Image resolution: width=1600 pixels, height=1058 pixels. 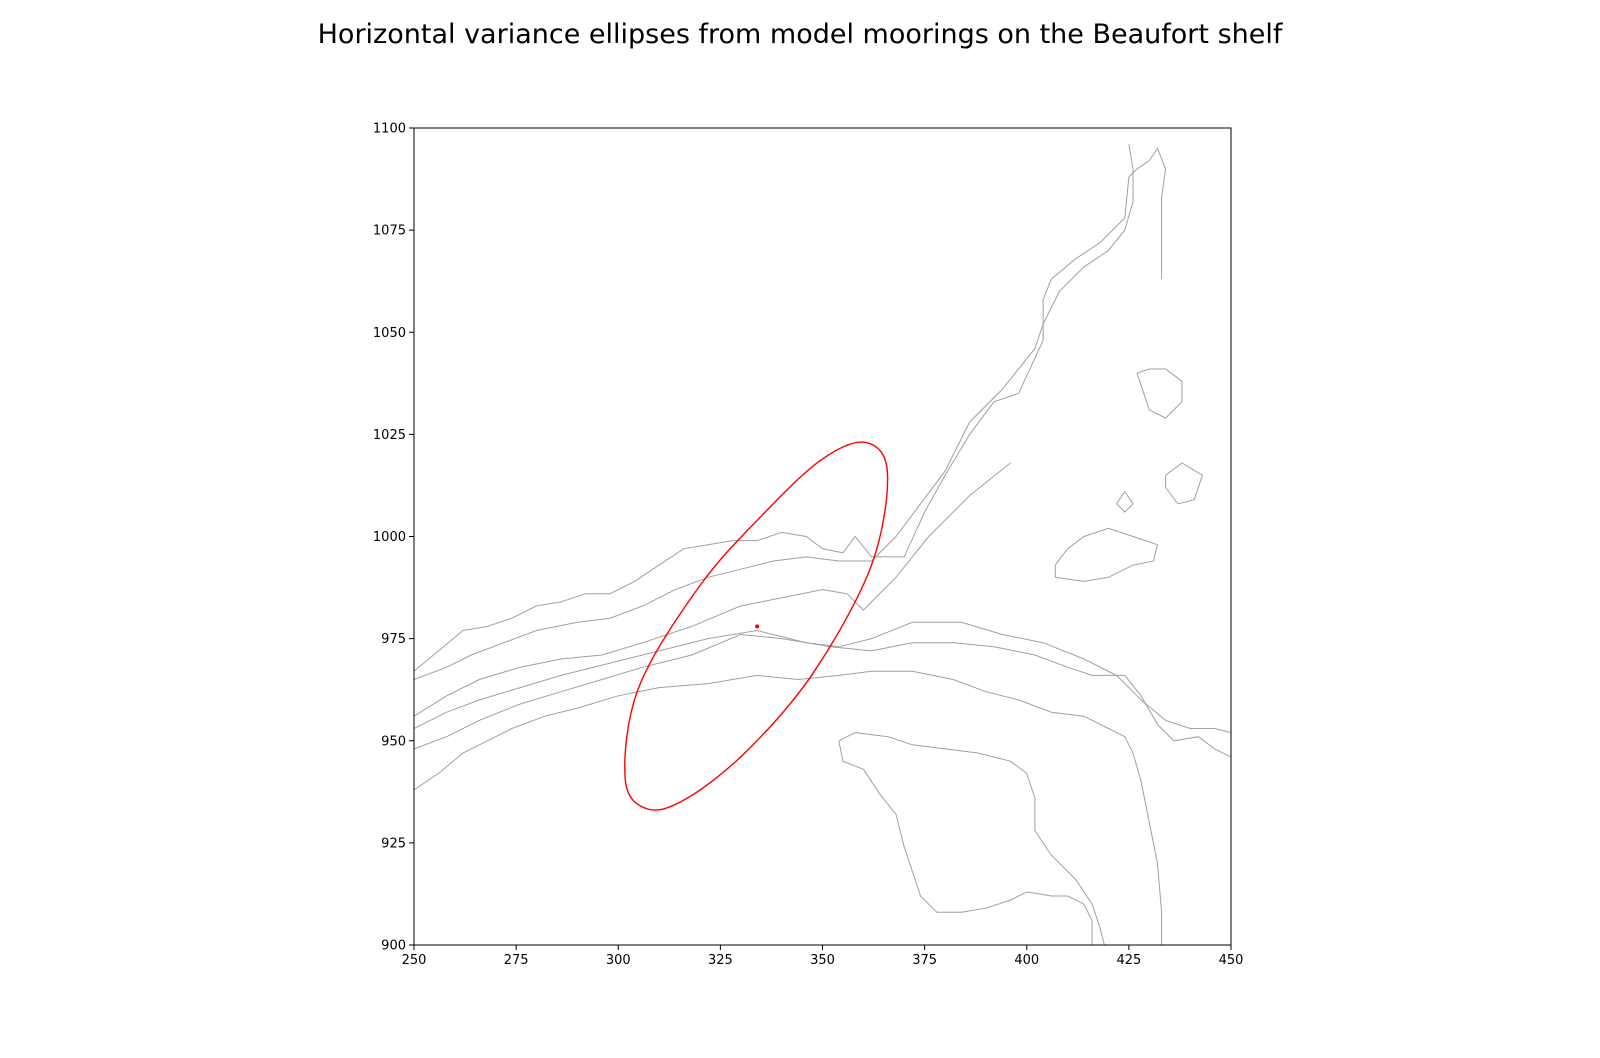 I want to click on x-tick-label: 250, so click(x=414, y=960).